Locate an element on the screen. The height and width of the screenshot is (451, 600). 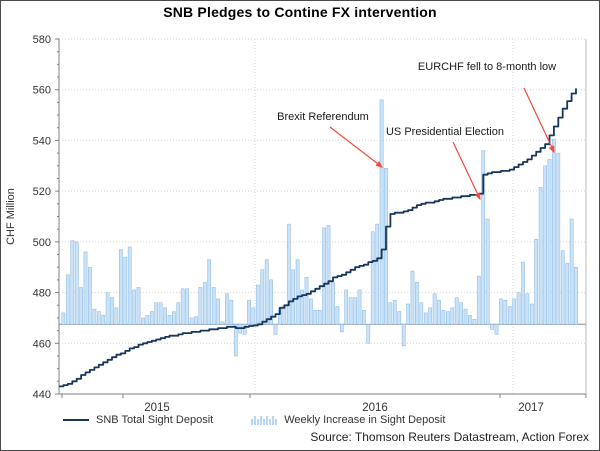
legend-bars-label: Weekly Increase in Sight Deposit is located at coordinates (365, 420).